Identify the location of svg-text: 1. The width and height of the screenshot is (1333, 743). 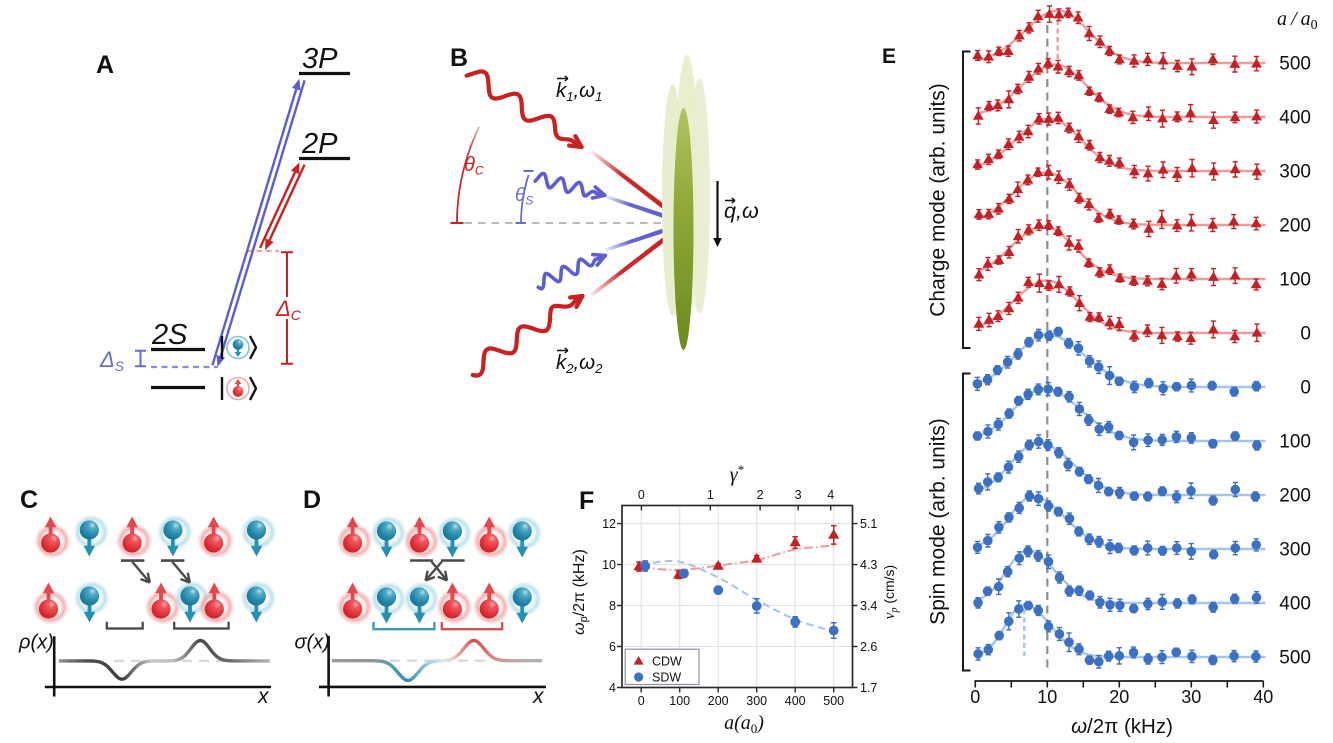
(710, 495).